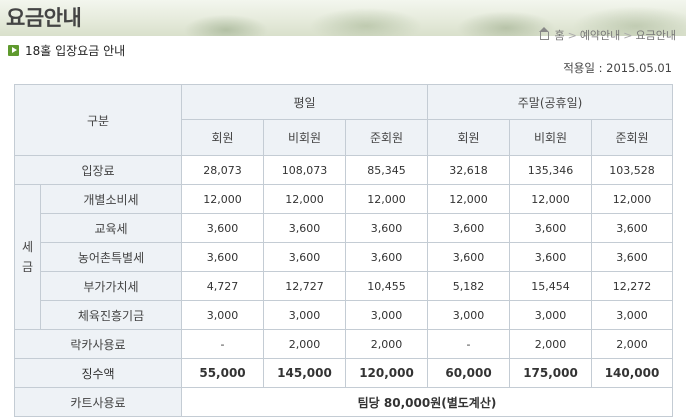  Describe the element at coordinates (551, 137) in the screenshot. I see `header-weekend-nonmember: 비회원` at that location.